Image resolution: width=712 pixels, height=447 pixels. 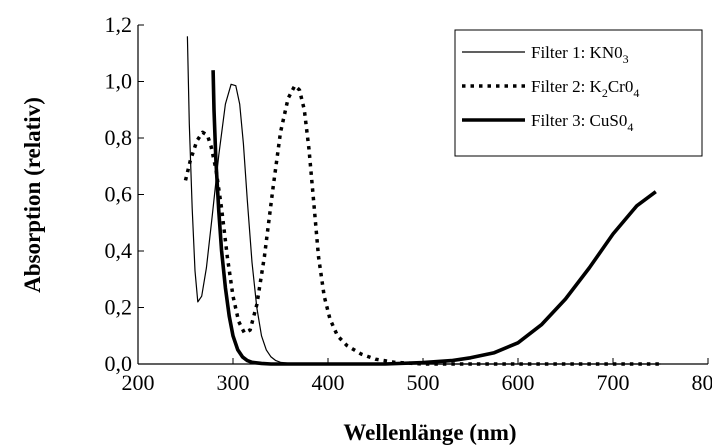 I want to click on legend-text-part: Filter 3: CuS0, so click(x=579, y=120).